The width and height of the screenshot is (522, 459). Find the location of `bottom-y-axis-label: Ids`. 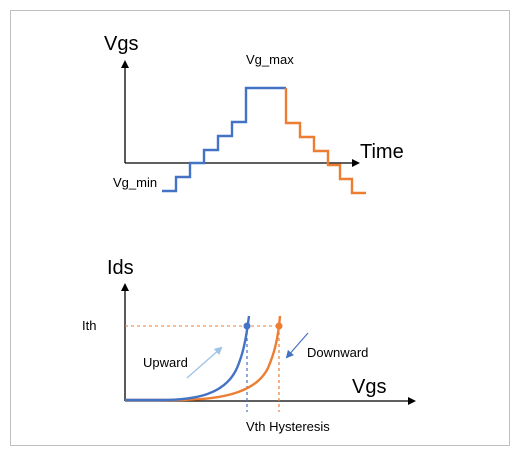

bottom-y-axis-label: Ids is located at coordinates (120, 268).